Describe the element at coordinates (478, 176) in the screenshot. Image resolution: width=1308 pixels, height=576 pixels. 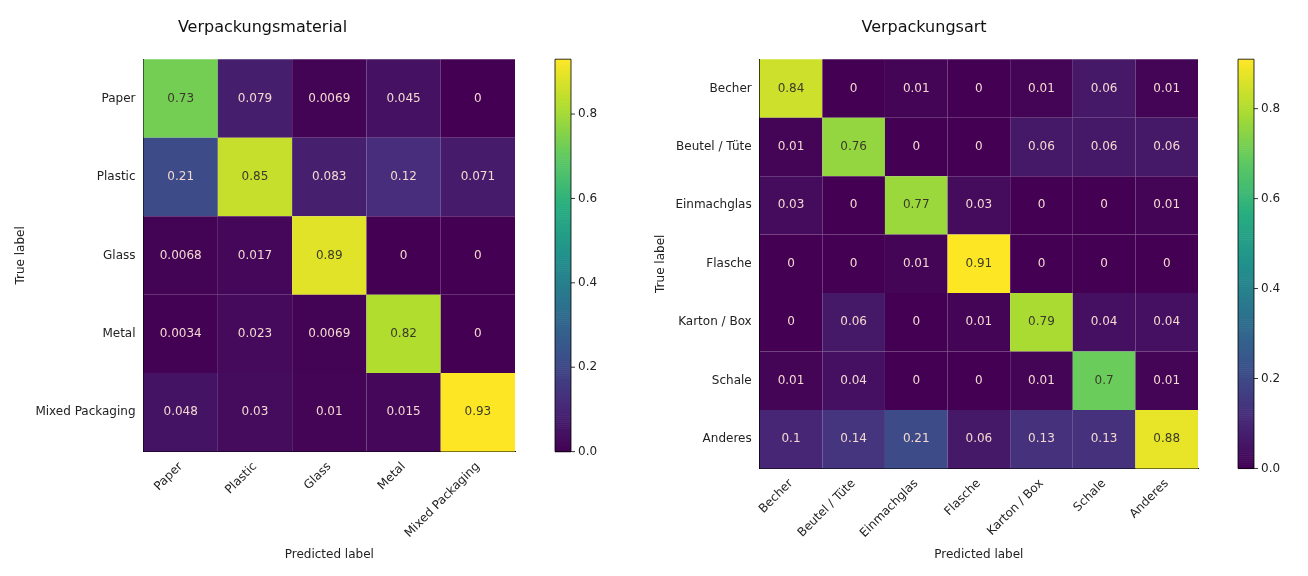
I see `data-label: 0.071` at that location.